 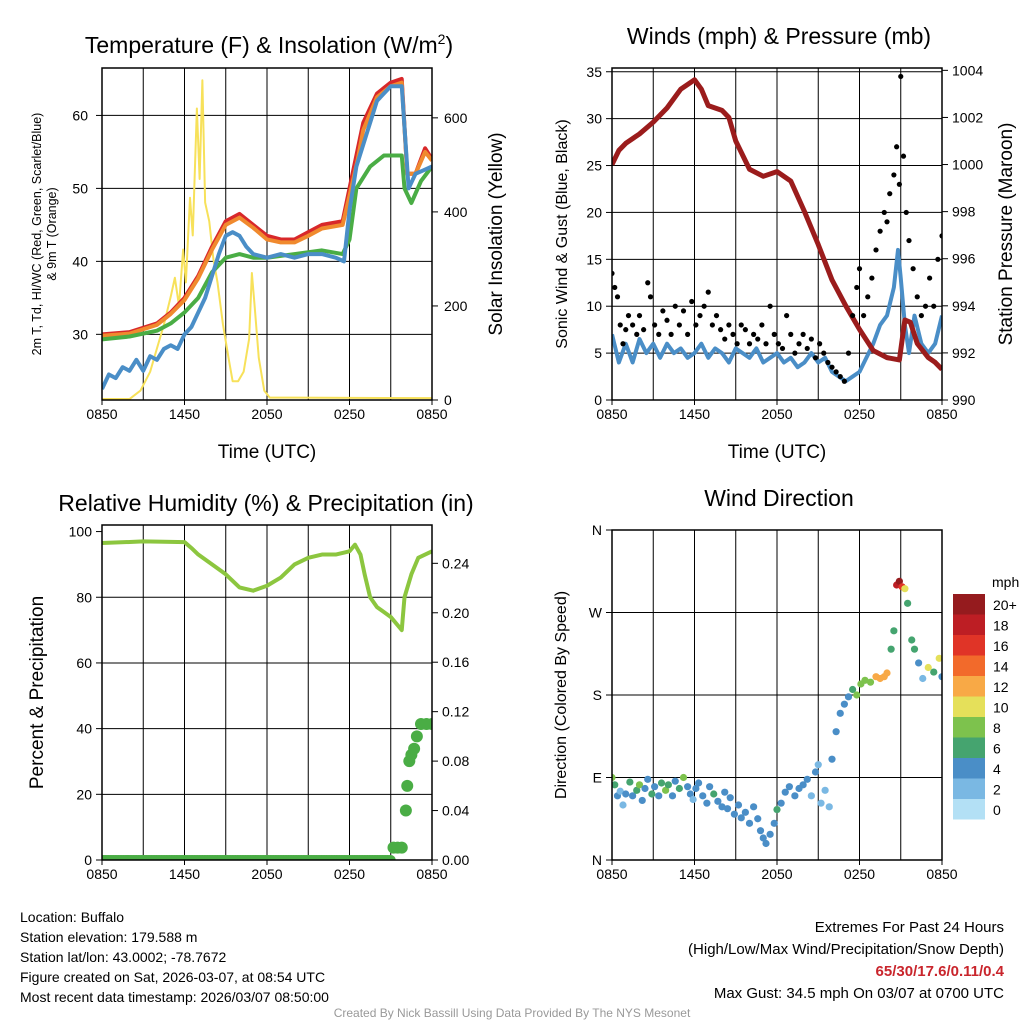 I want to click on y-tick-label: 35, so click(x=594, y=72).